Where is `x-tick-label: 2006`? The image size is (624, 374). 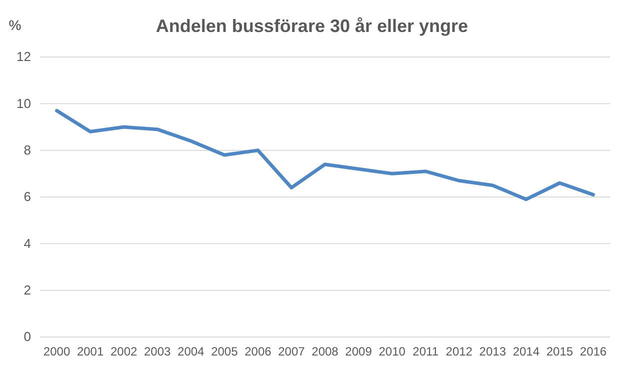 x-tick-label: 2006 is located at coordinates (258, 351).